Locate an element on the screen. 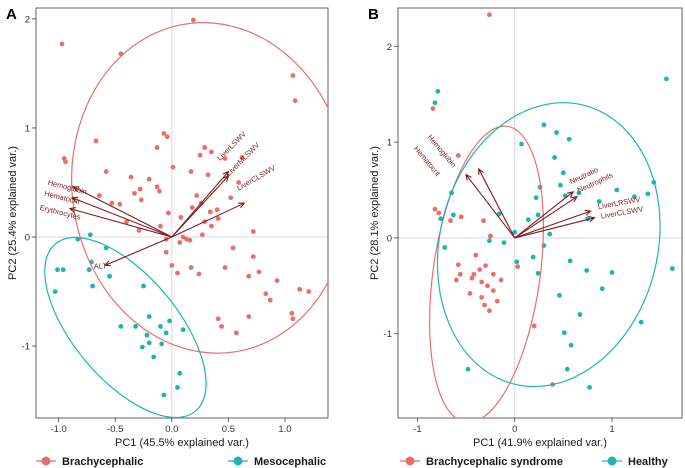  loading-arrow-hemoglobin is located at coordinates (123, 212).